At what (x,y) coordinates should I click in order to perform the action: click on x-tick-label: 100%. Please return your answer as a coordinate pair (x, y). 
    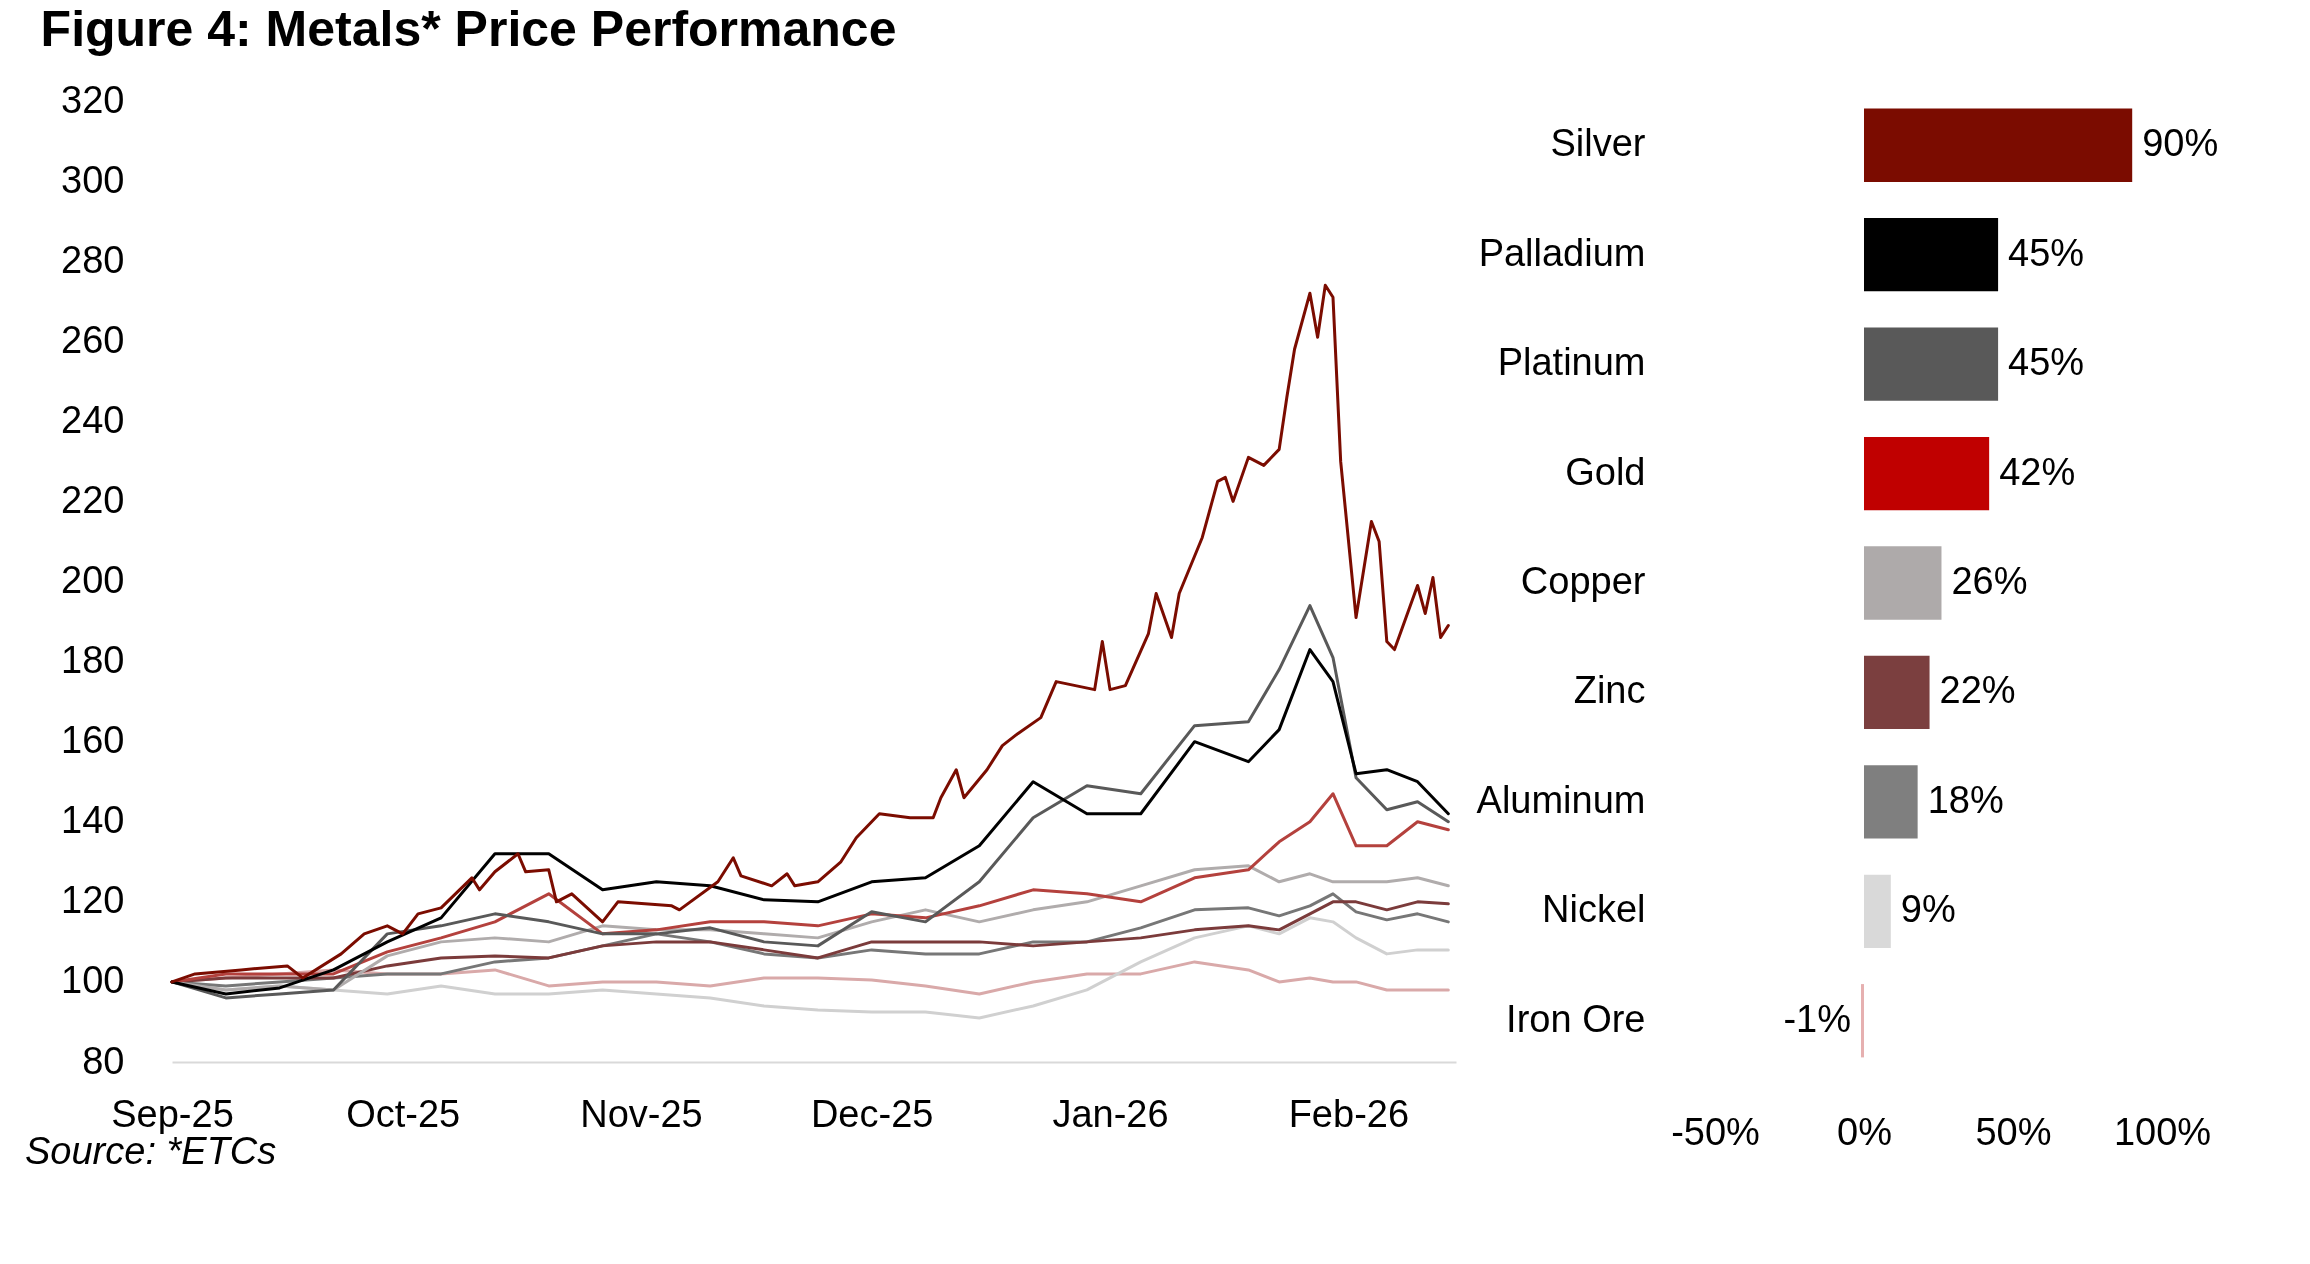
    Looking at the image, I should click on (2162, 1131).